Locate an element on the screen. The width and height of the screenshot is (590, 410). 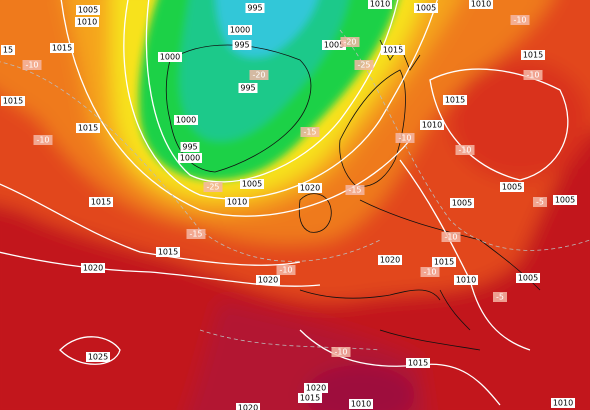
isobar-label: 15 is located at coordinates (8, 50).